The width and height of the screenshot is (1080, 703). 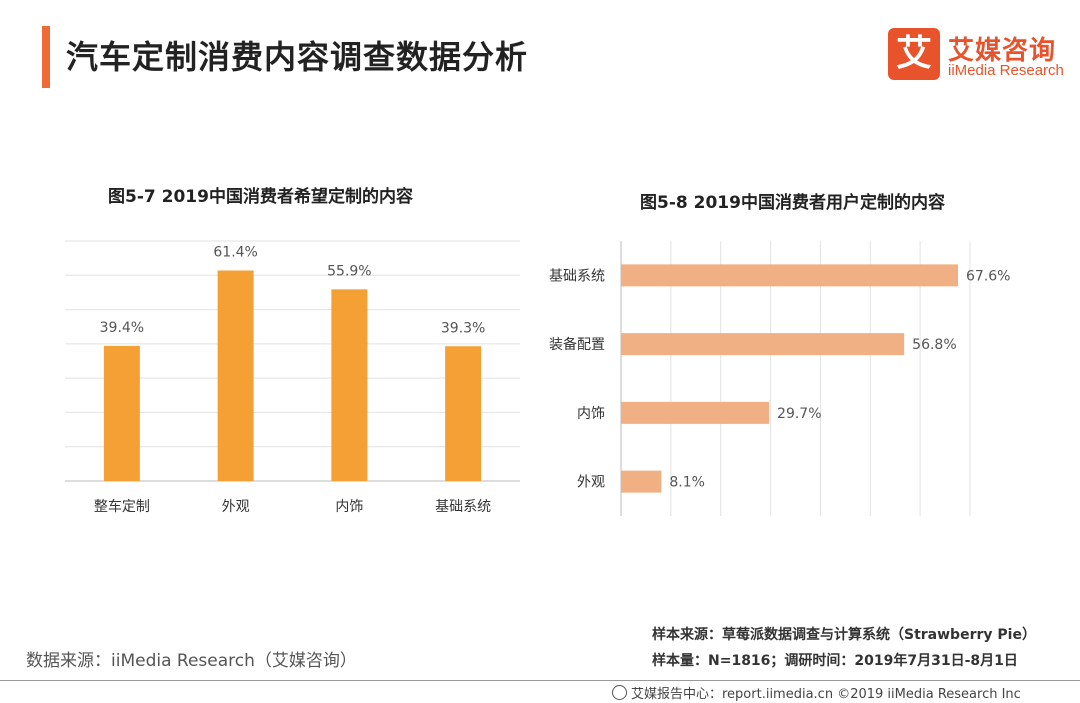 What do you see at coordinates (835, 661) in the screenshot?
I see `sample-size-note: 样本量：N=1816；调研时间：2019年7月31日-8月1日` at bounding box center [835, 661].